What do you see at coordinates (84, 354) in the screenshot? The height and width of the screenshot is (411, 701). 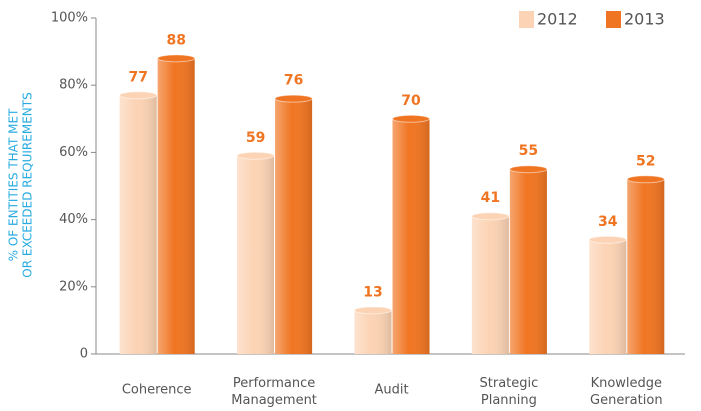 I see `y-tick-label: 0` at bounding box center [84, 354].